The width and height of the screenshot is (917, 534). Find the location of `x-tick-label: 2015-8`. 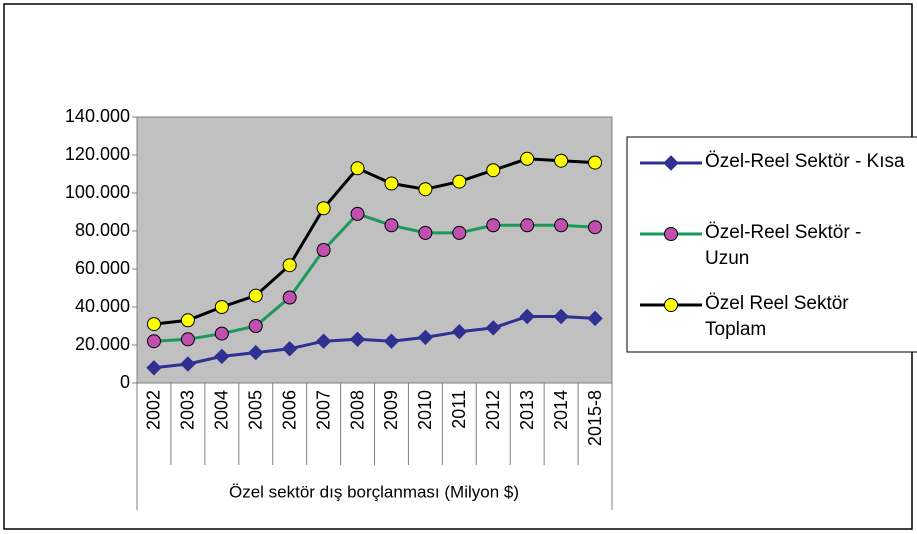

x-tick-label: 2015-8 is located at coordinates (595, 418).